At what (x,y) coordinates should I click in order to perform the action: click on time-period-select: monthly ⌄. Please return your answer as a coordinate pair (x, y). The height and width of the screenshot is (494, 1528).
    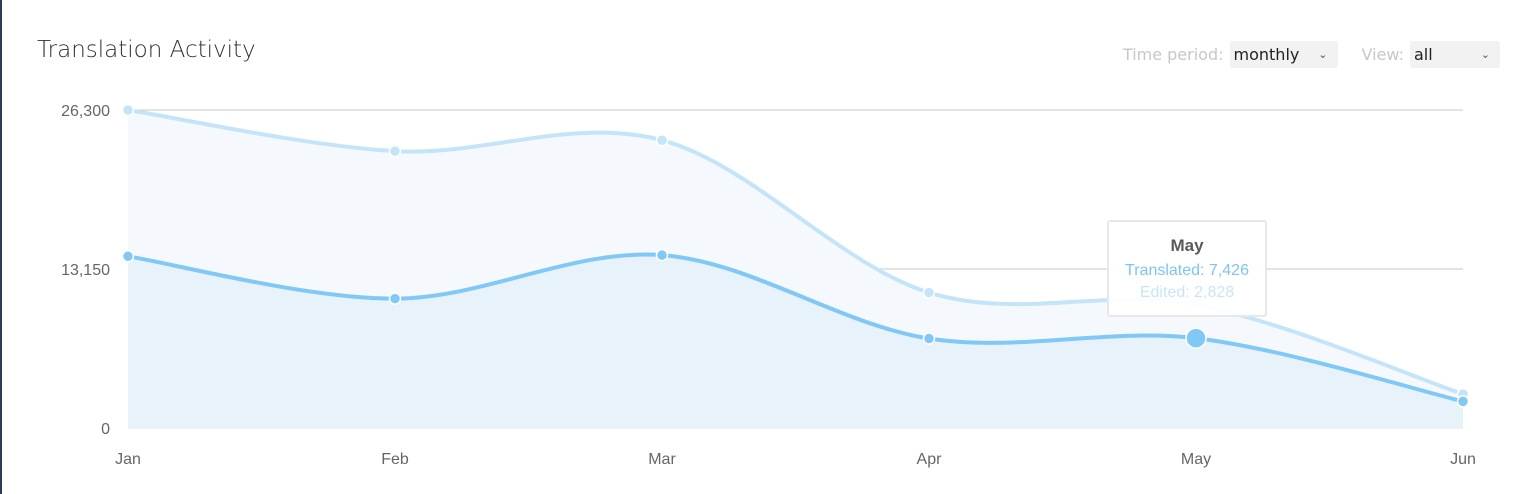
    Looking at the image, I should click on (1283, 54).